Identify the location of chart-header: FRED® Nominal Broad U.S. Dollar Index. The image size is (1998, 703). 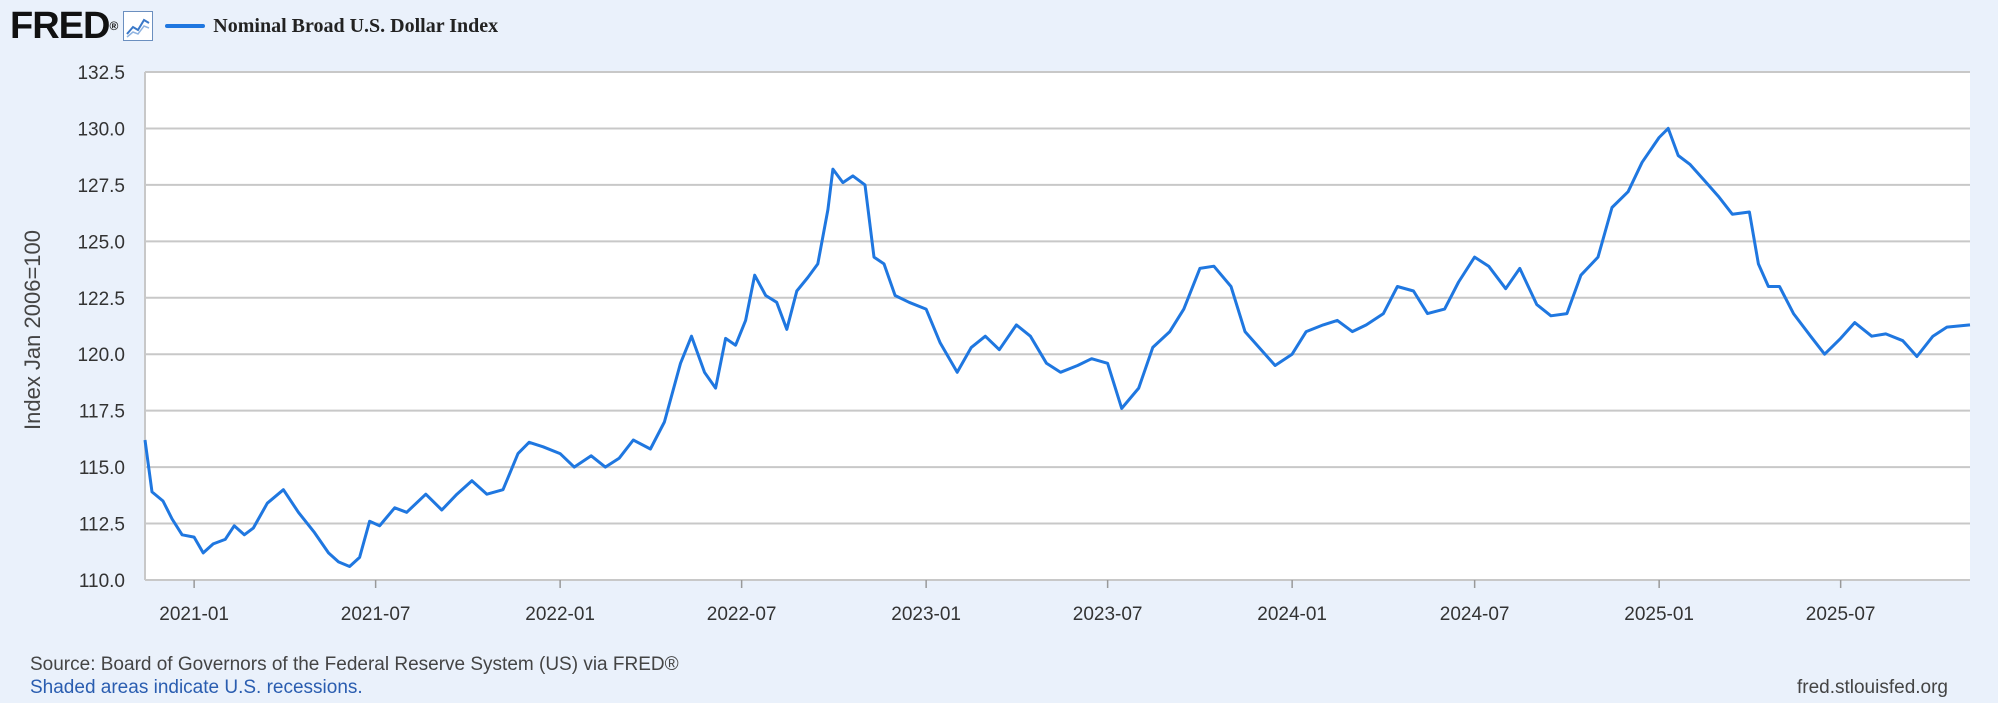
(254, 26).